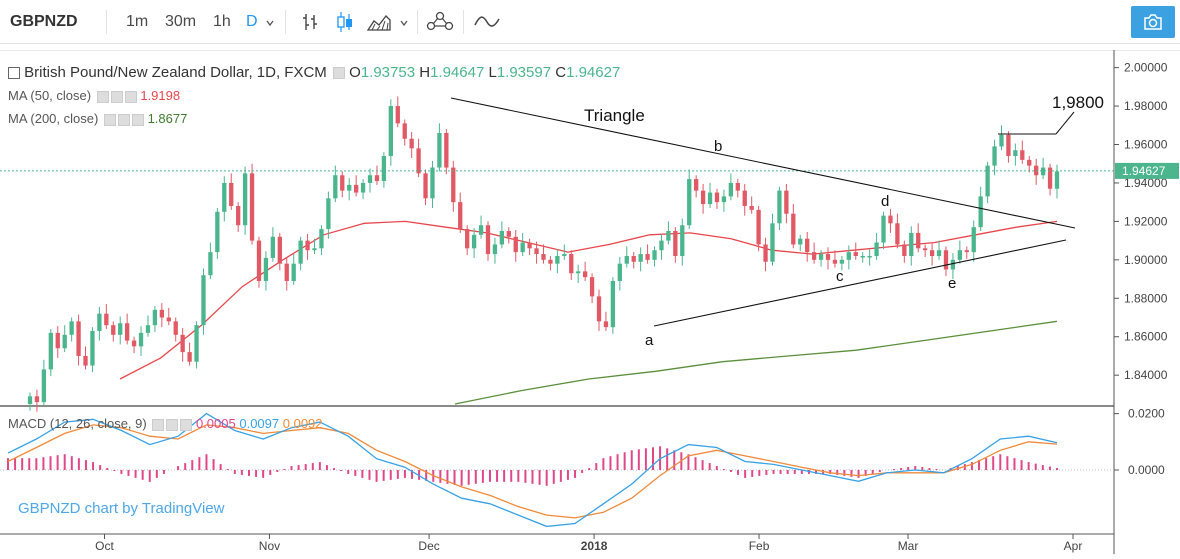 The width and height of the screenshot is (1180, 559). Describe the element at coordinates (222, 21) in the screenshot. I see `interval-1h: 1h` at that location.